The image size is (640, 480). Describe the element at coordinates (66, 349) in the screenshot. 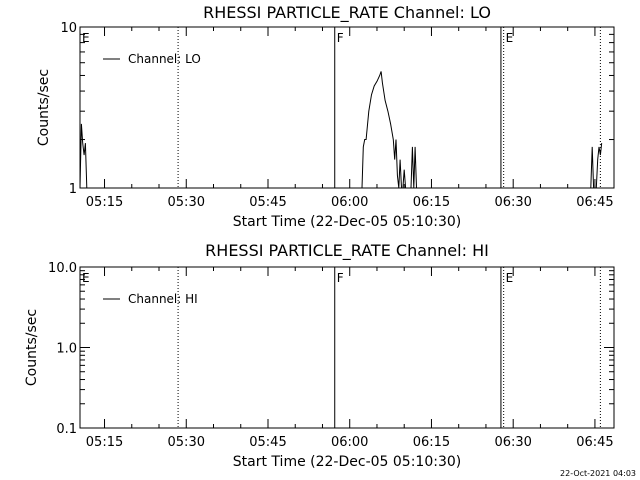

I see `y-tick-label: 1.0` at that location.